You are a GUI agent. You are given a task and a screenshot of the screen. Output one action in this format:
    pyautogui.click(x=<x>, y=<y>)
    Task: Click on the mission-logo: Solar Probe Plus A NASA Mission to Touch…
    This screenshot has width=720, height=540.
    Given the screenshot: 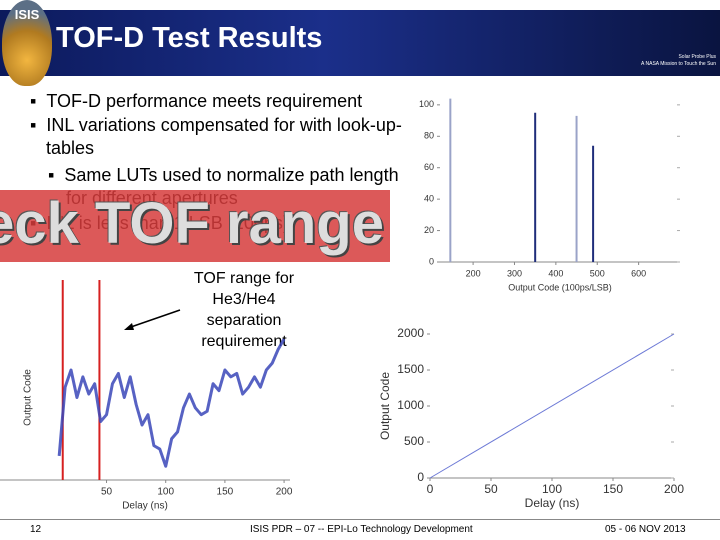 What is the action you would take?
    pyautogui.click(x=678, y=61)
    